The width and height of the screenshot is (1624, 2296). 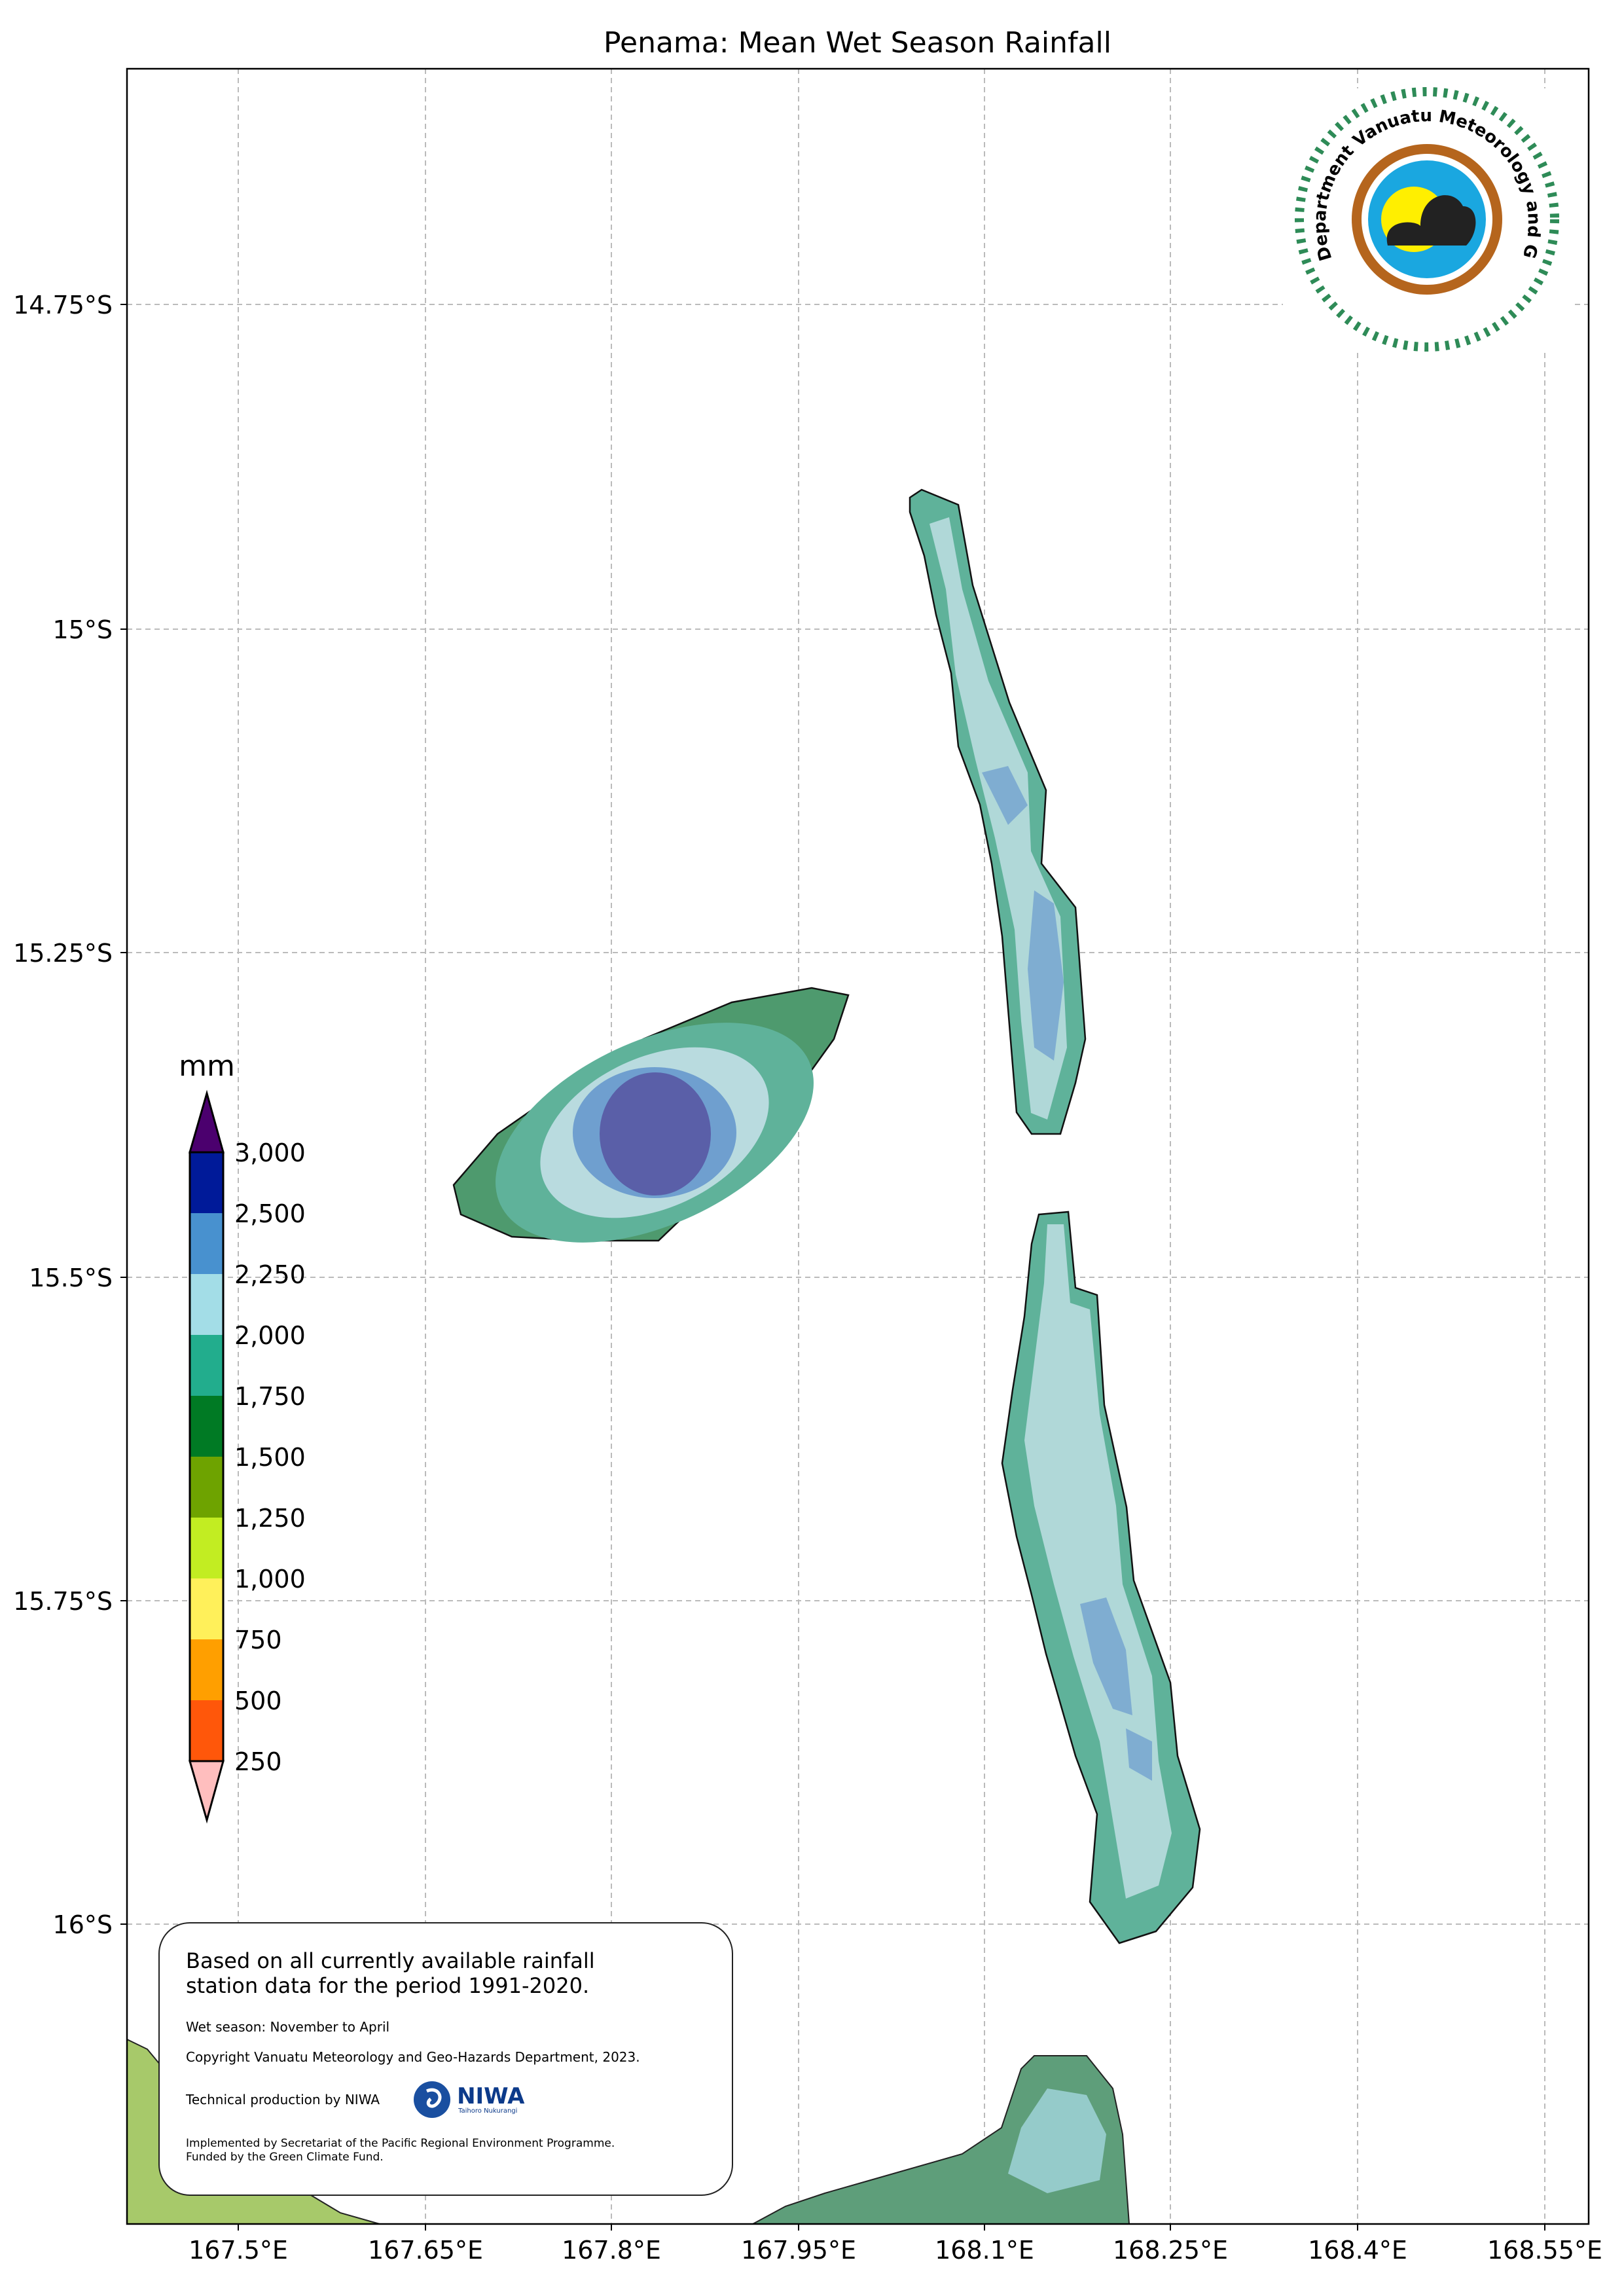 What do you see at coordinates (83, 629) in the screenshot?
I see `y-tick-label: 15°S` at bounding box center [83, 629].